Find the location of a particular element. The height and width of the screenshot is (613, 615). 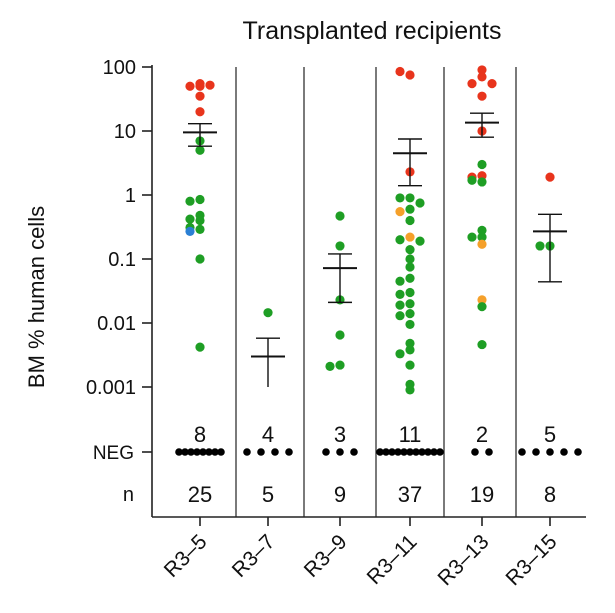

n-value: 9 is located at coordinates (340, 494).